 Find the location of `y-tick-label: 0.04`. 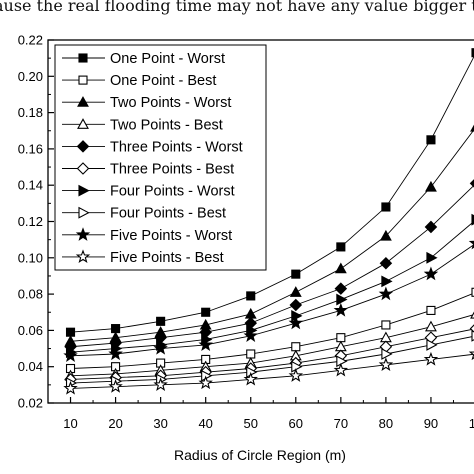

y-tick-label: 0.04 is located at coordinates (30, 366).